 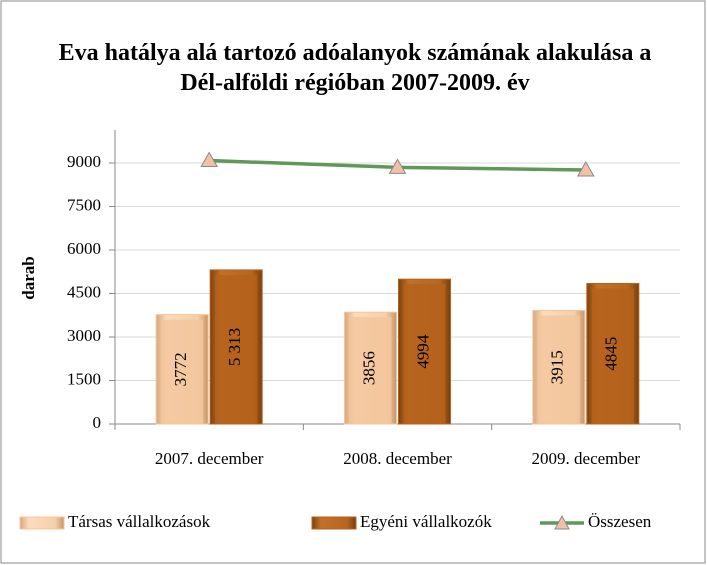 What do you see at coordinates (84, 161) in the screenshot?
I see `y-tick-label: 9000` at bounding box center [84, 161].